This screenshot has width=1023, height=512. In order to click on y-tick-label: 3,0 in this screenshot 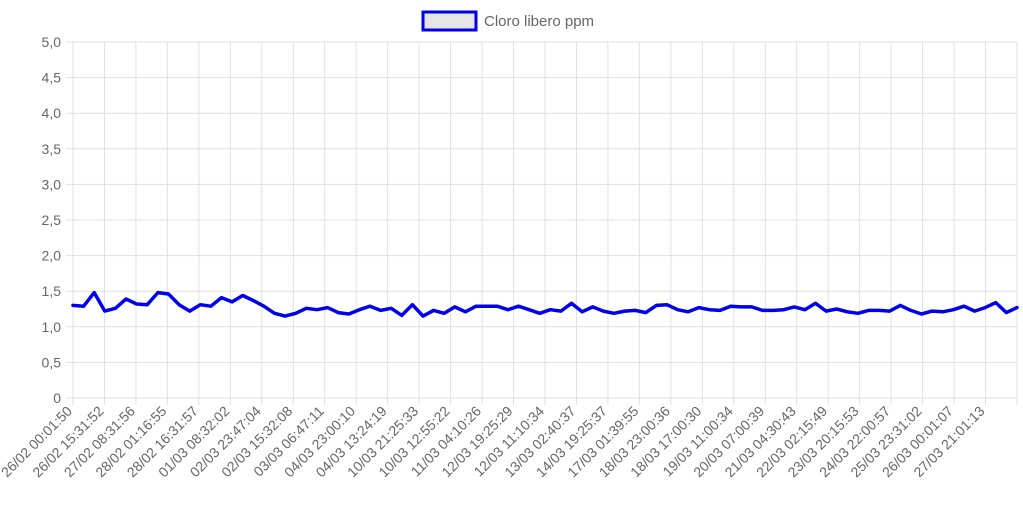, I will do `click(52, 184)`.